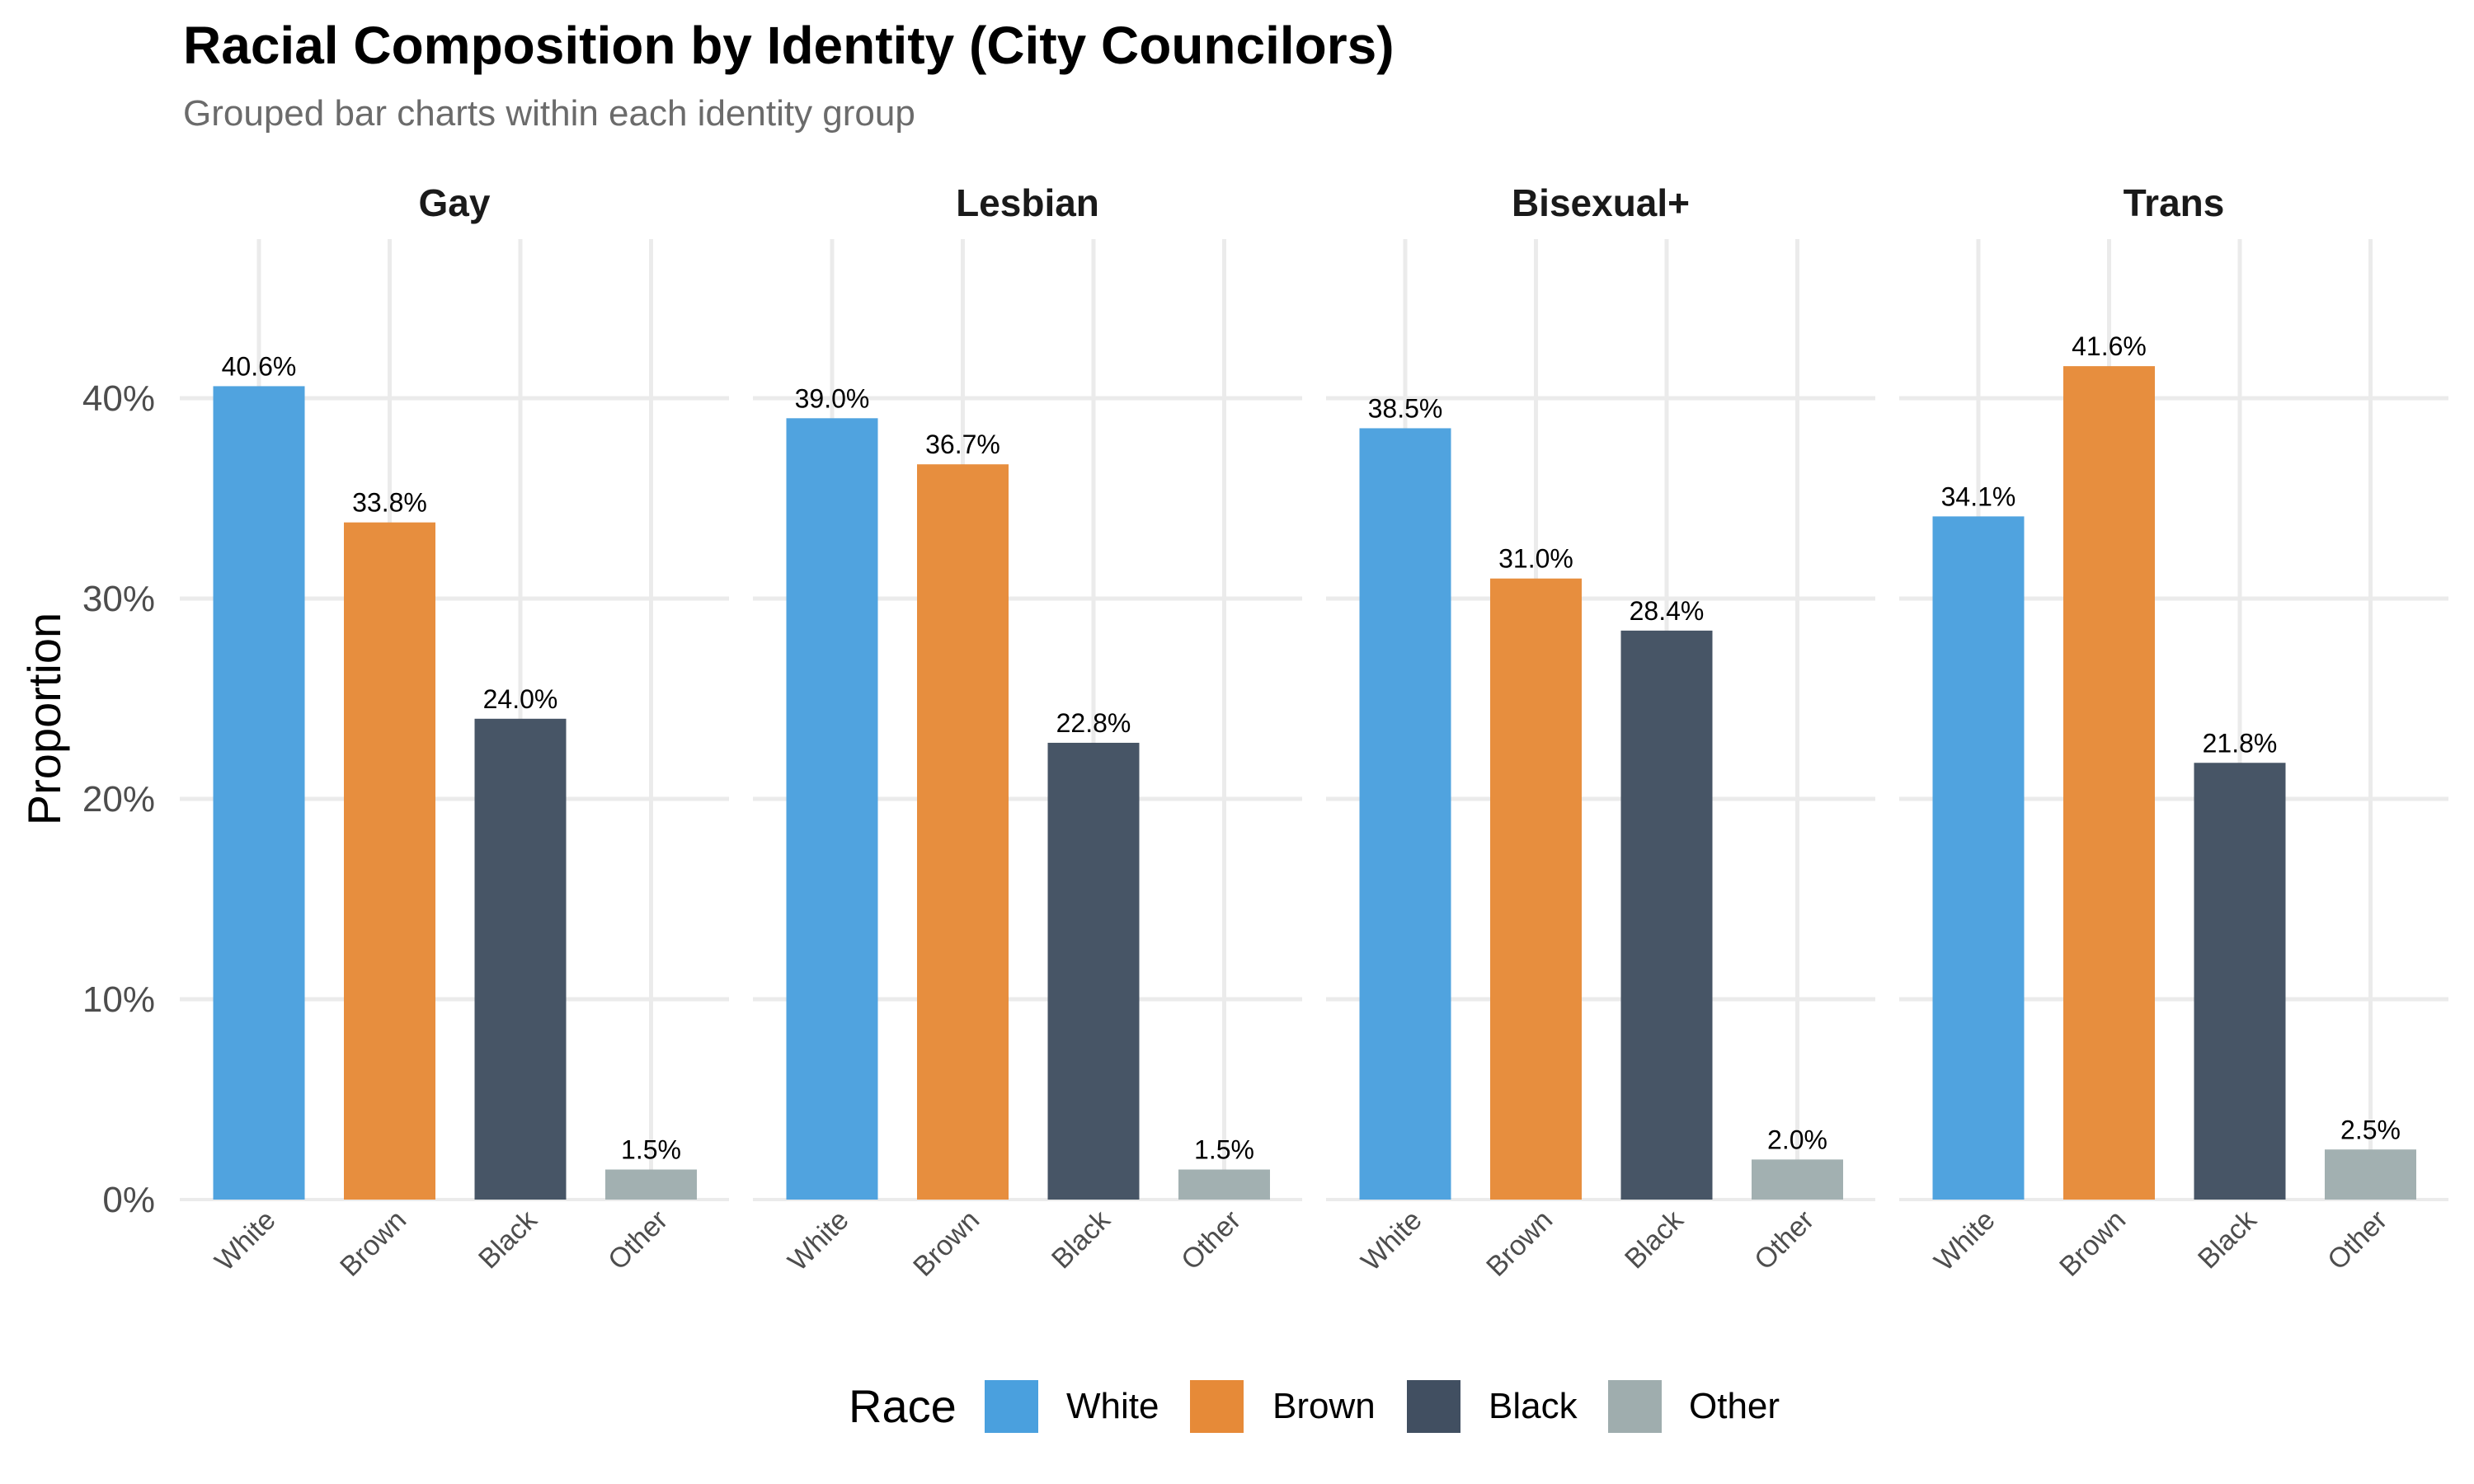 This screenshot has width=2474, height=1484. I want to click on data-label: 28.4%, so click(1667, 611).